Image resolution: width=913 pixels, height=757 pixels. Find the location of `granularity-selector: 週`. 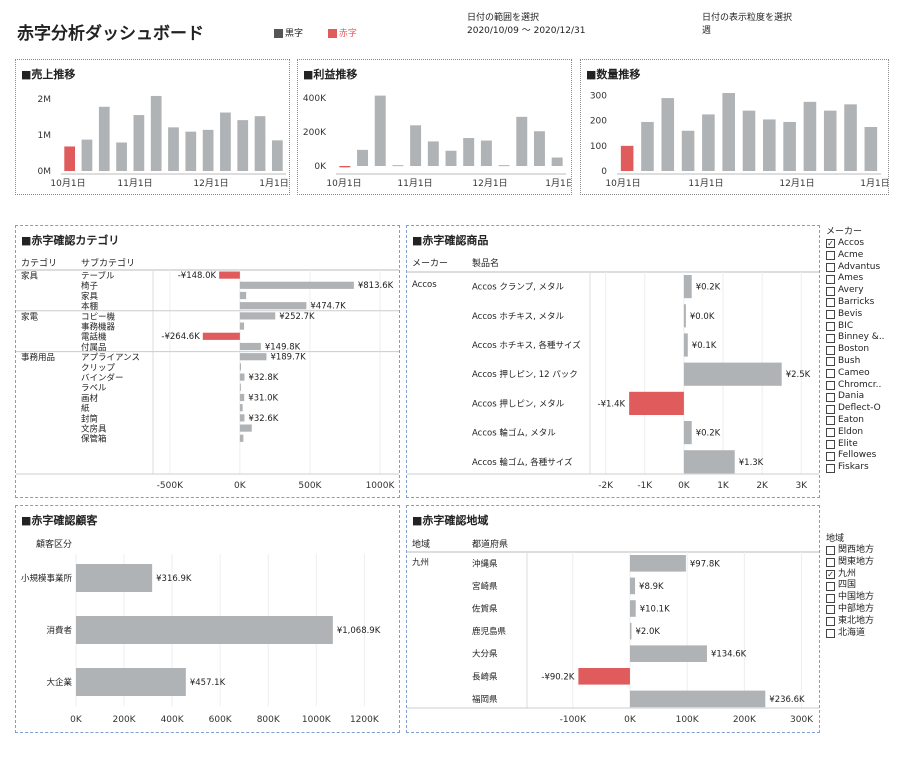

granularity-selector: 週 is located at coordinates (707, 31).